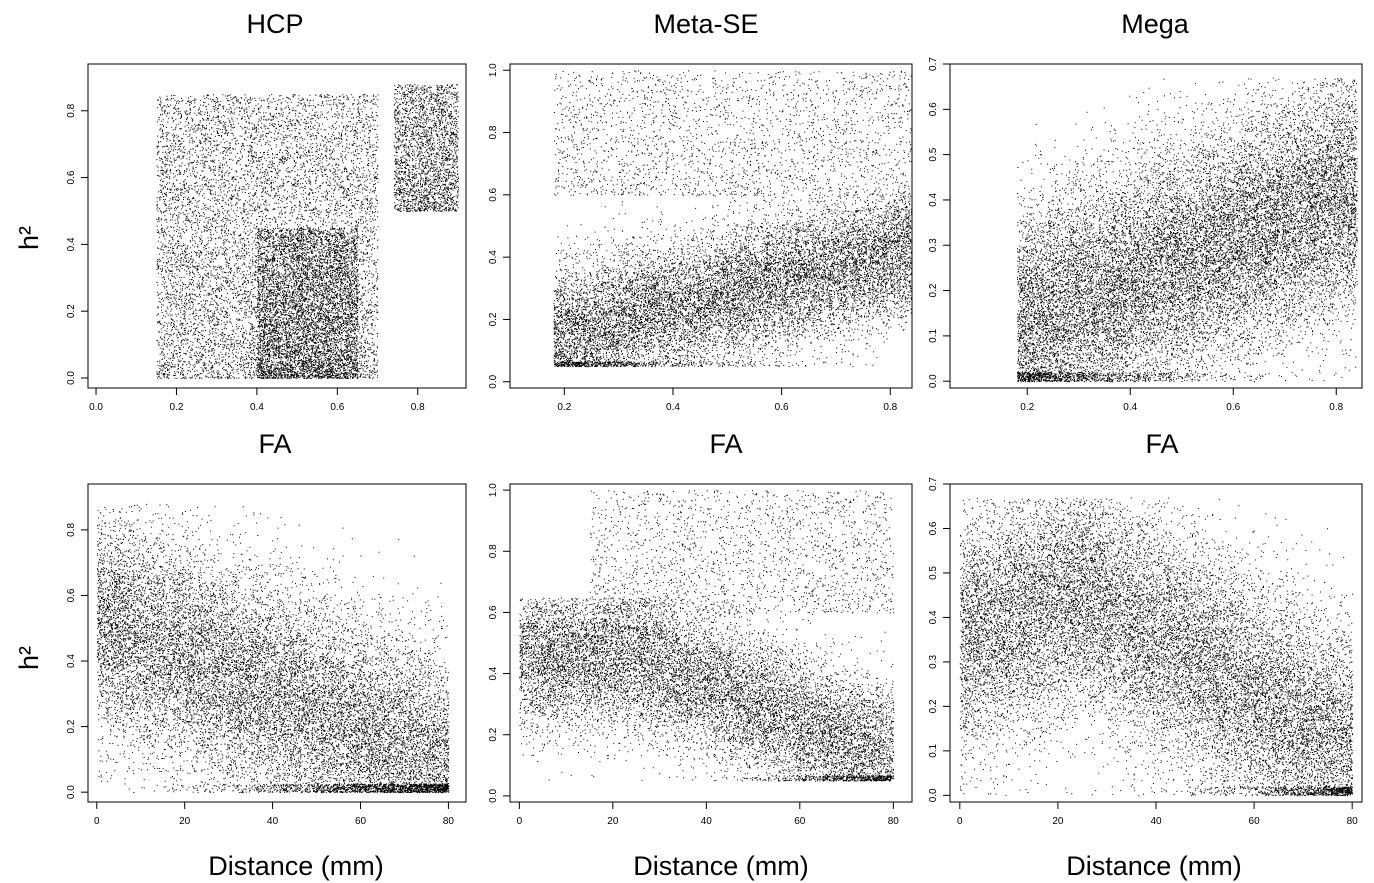 This screenshot has height=883, width=1374. What do you see at coordinates (933, 484) in the screenshot?
I see `y-tick-label: 0.7` at bounding box center [933, 484].